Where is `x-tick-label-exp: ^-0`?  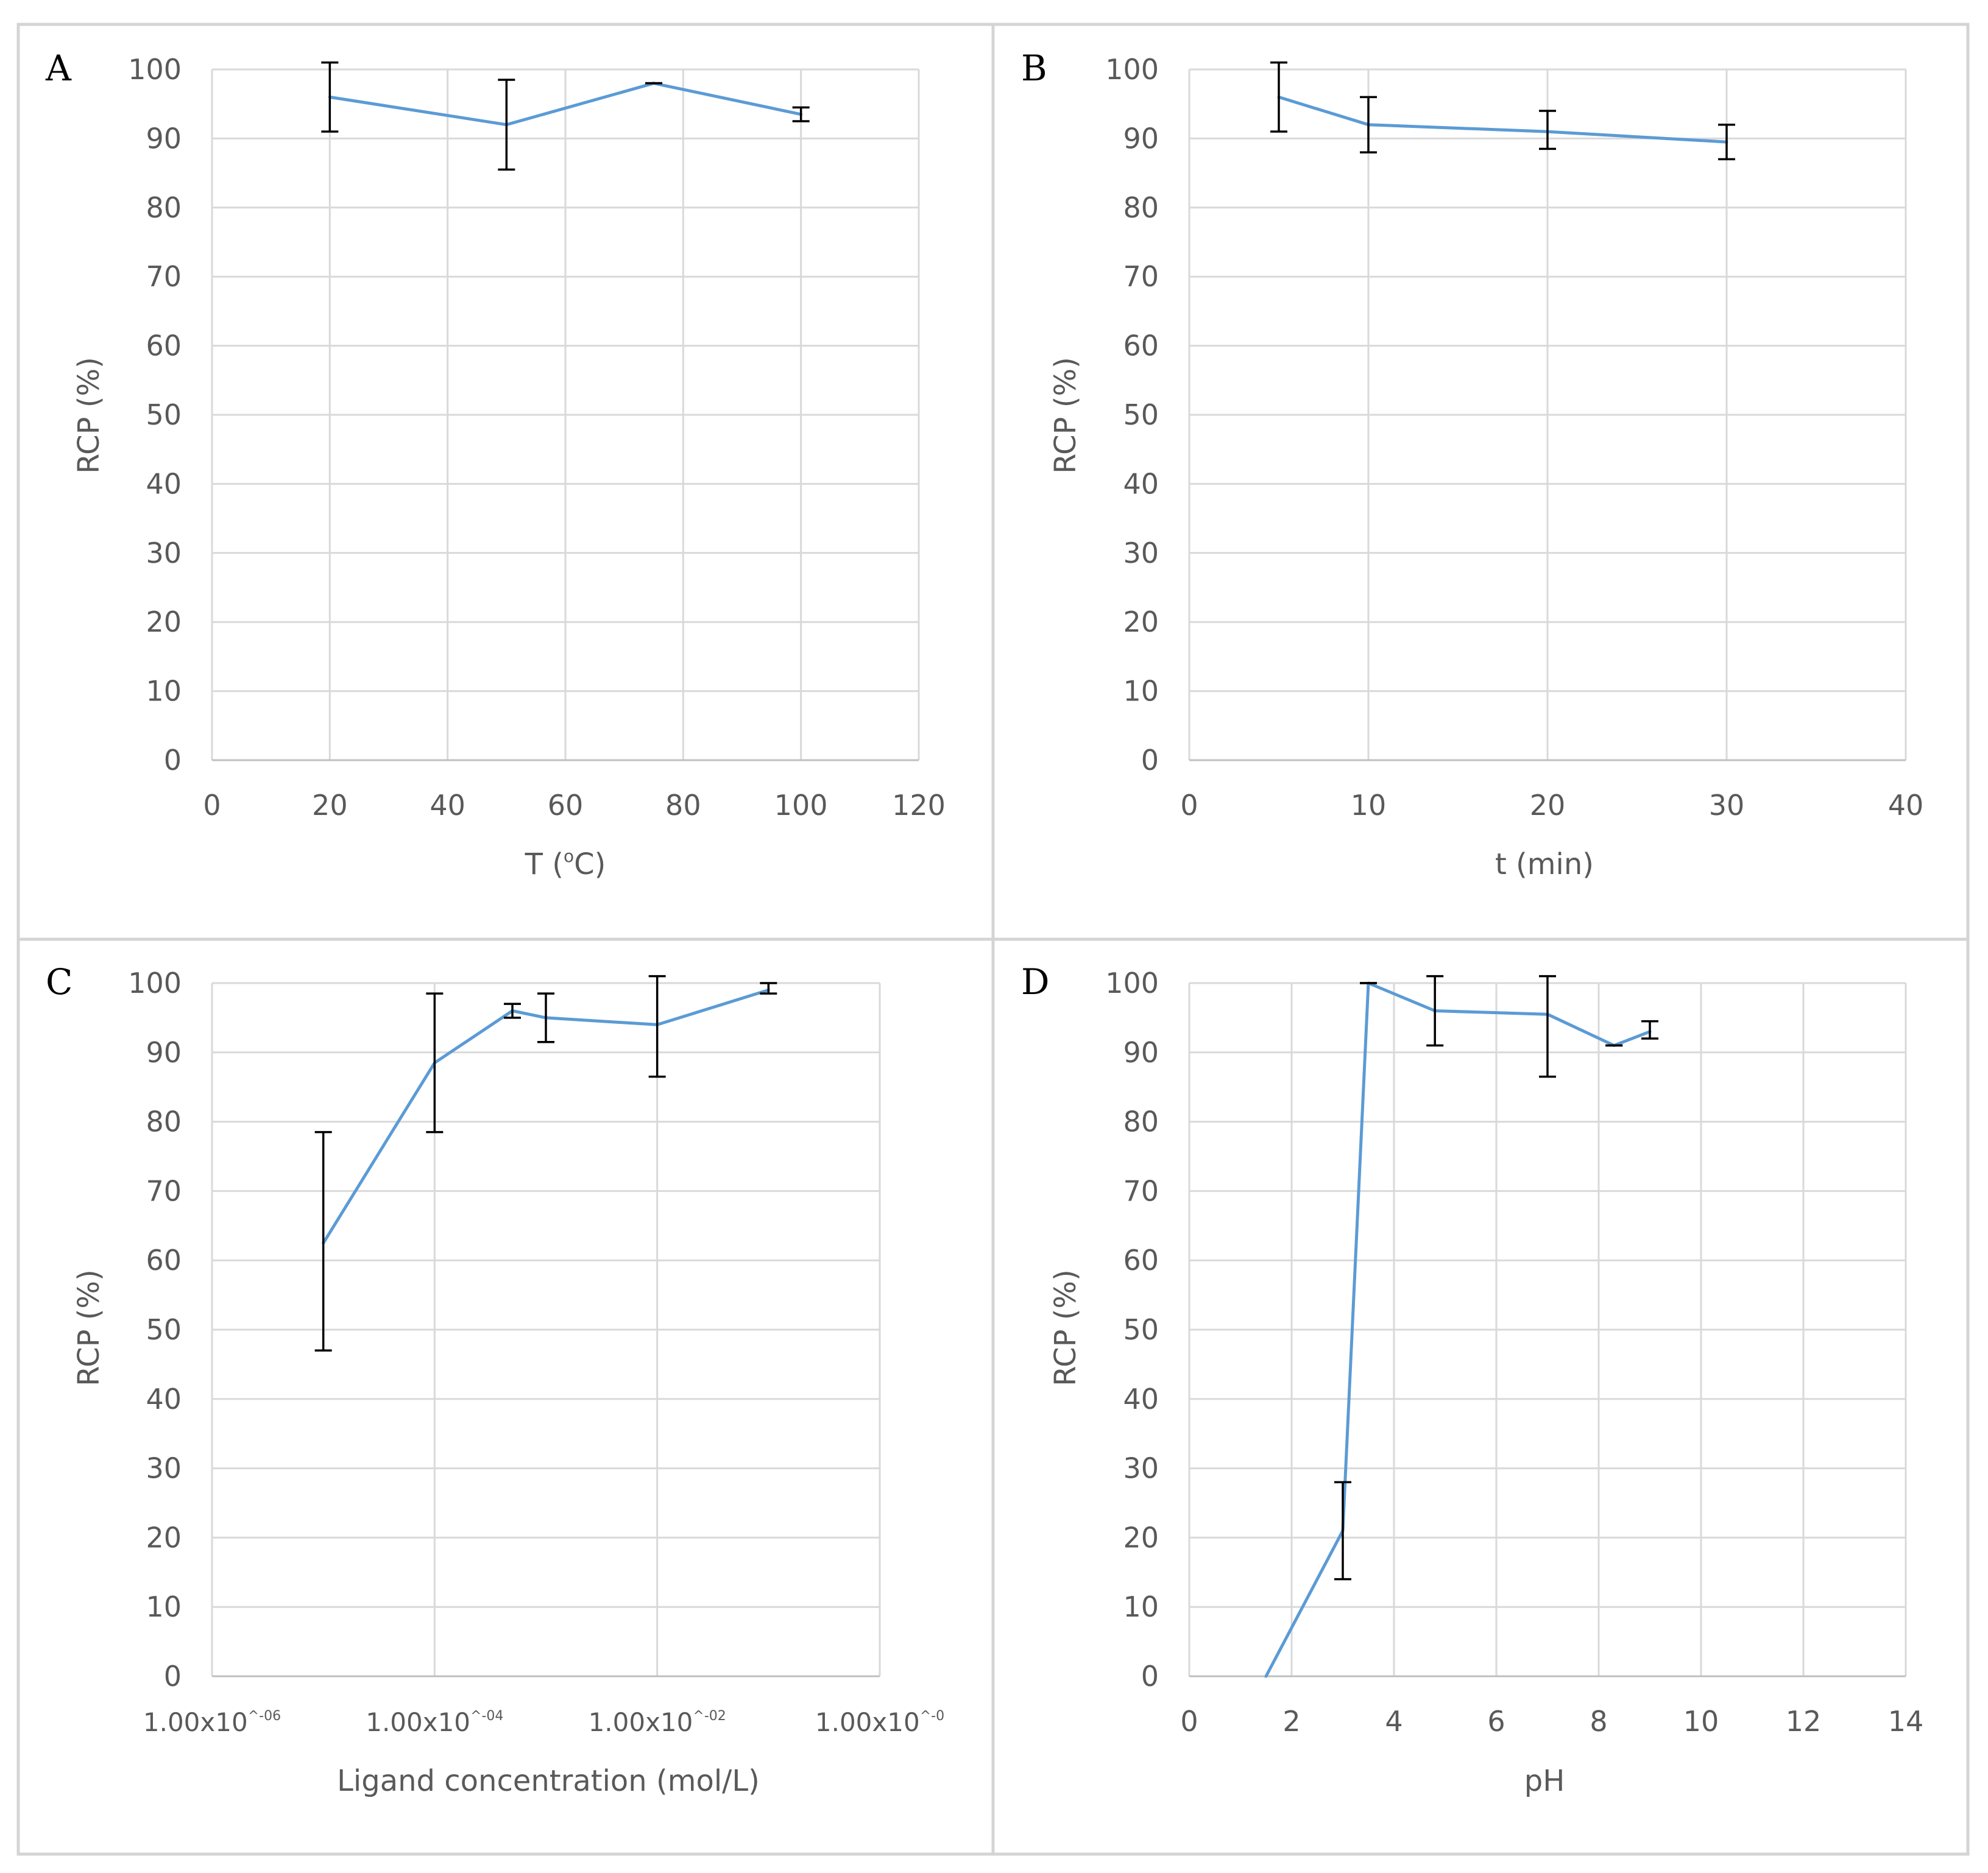 x-tick-label-exp: ^-0 is located at coordinates (932, 1717).